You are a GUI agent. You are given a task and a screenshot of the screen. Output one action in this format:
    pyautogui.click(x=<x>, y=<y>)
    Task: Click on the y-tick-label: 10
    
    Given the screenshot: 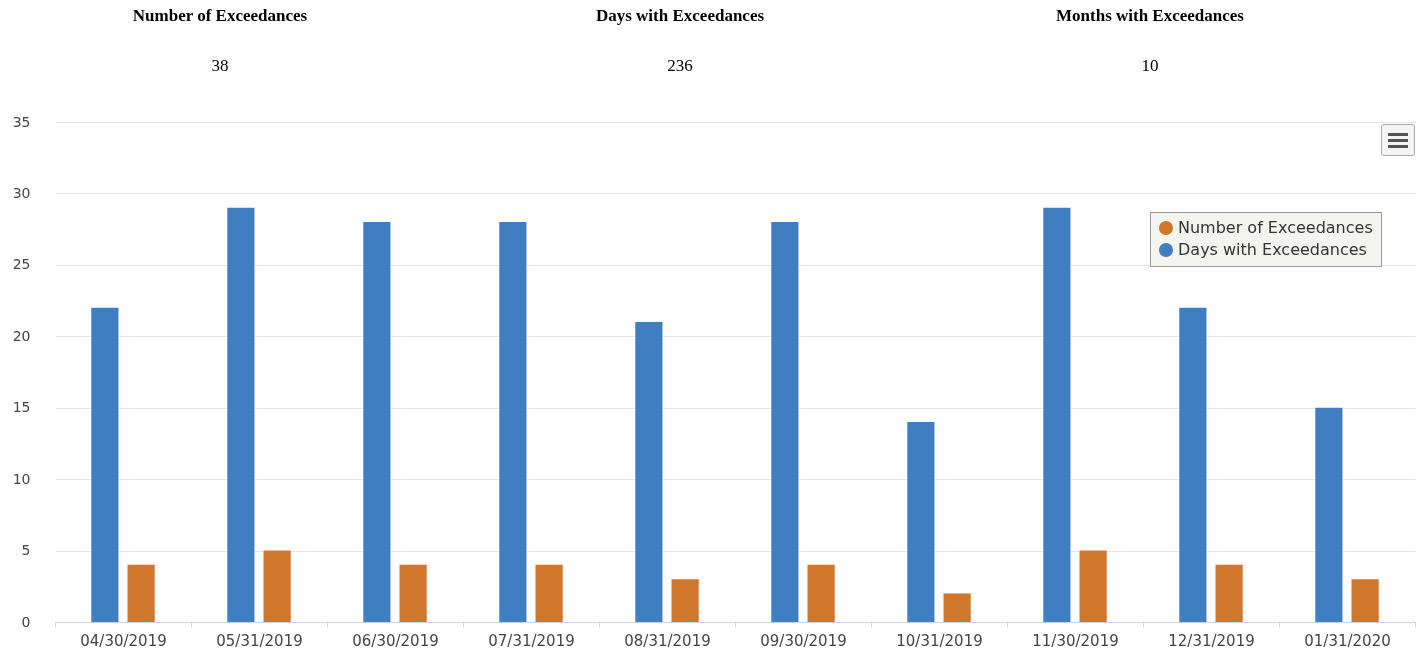 What is the action you would take?
    pyautogui.click(x=21, y=478)
    